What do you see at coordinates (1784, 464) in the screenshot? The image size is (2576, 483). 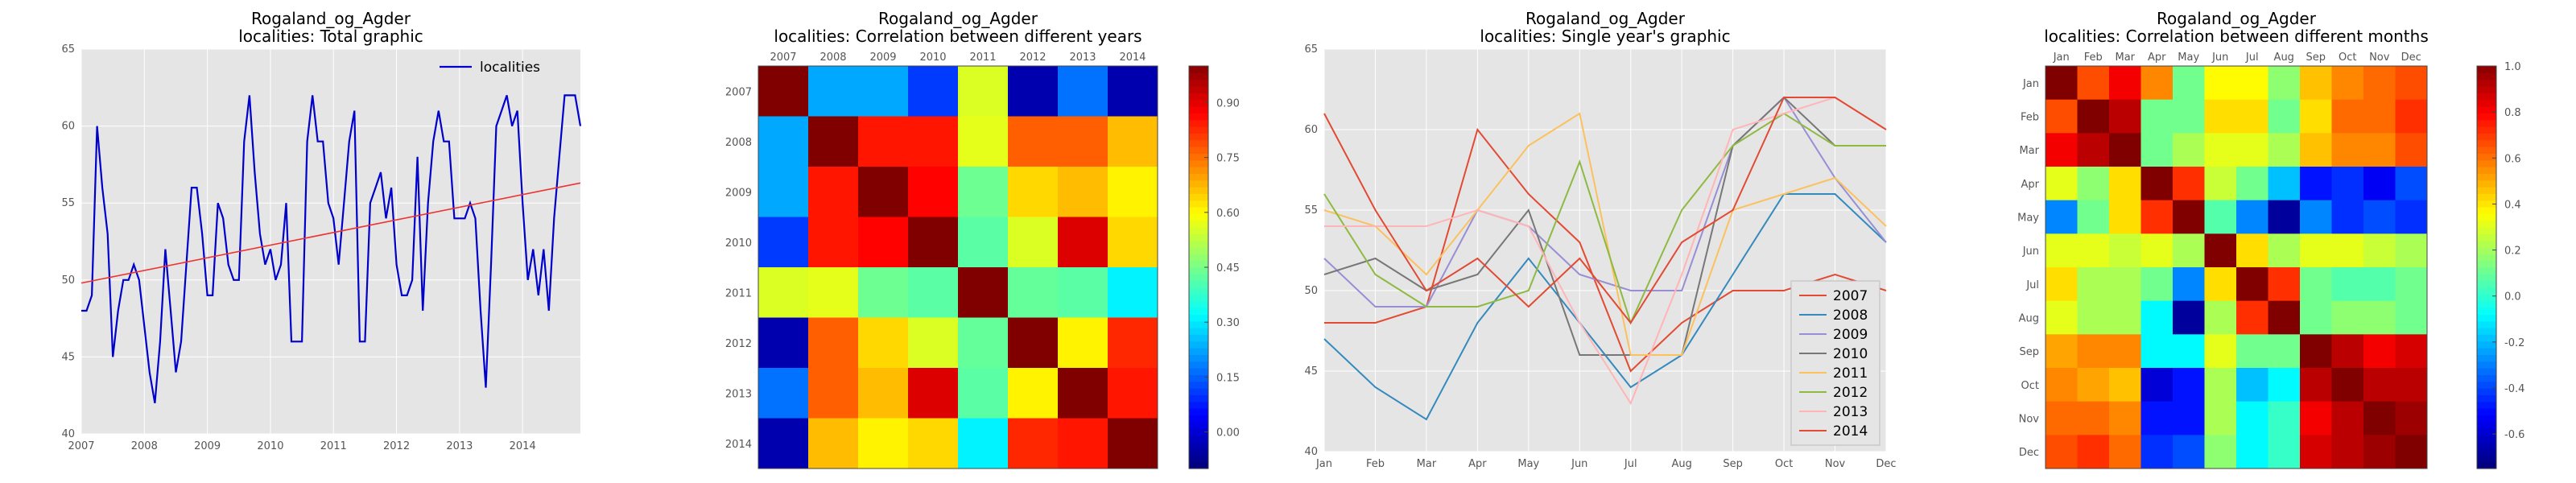 I see `chart3-xtick-label: Oct` at bounding box center [1784, 464].